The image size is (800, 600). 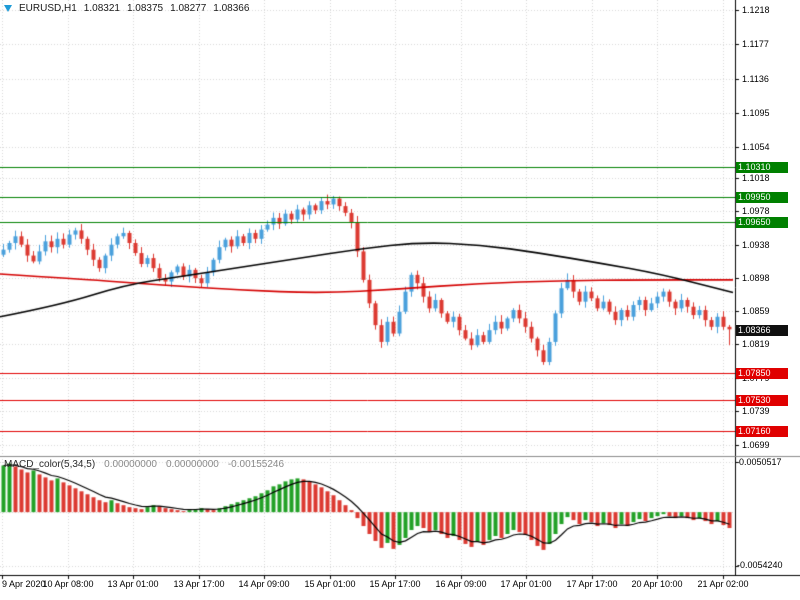 What do you see at coordinates (756, 178) in the screenshot?
I see `price-axis-label: 1.1018` at bounding box center [756, 178].